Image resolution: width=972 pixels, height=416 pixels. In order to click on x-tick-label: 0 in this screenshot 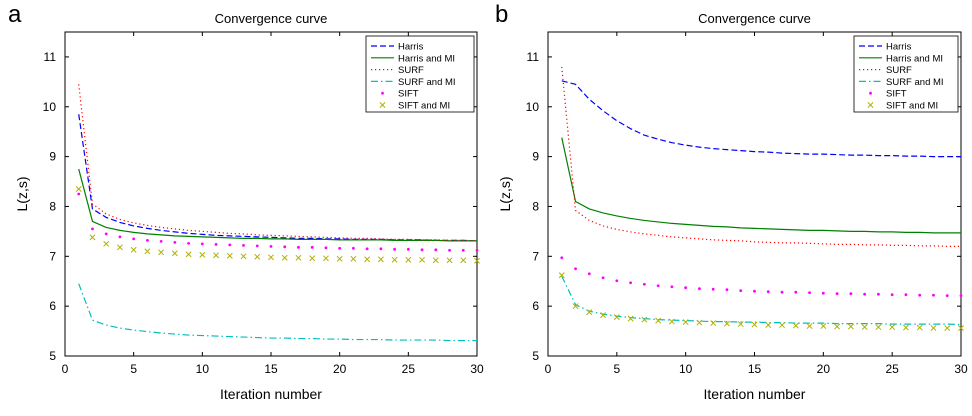, I will do `click(548, 369)`.